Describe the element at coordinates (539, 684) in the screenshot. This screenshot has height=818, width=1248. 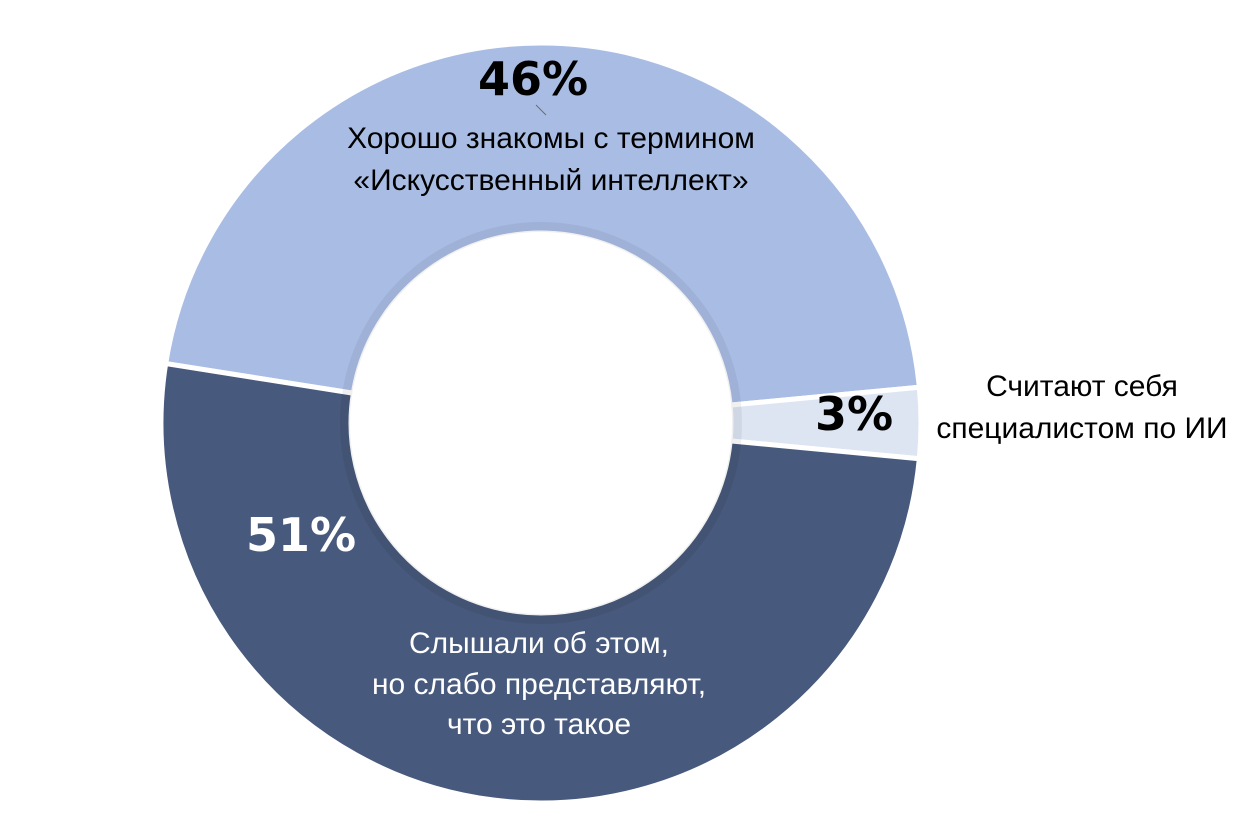
I see `slice-label-2-line-2: но слабо представляют,` at that location.